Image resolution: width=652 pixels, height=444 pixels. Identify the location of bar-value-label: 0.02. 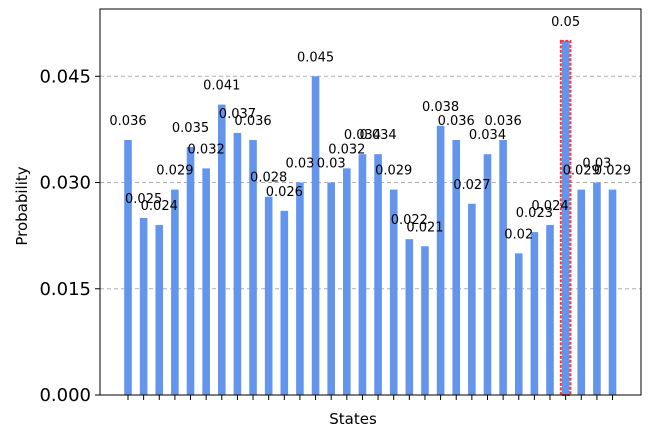
(518, 234).